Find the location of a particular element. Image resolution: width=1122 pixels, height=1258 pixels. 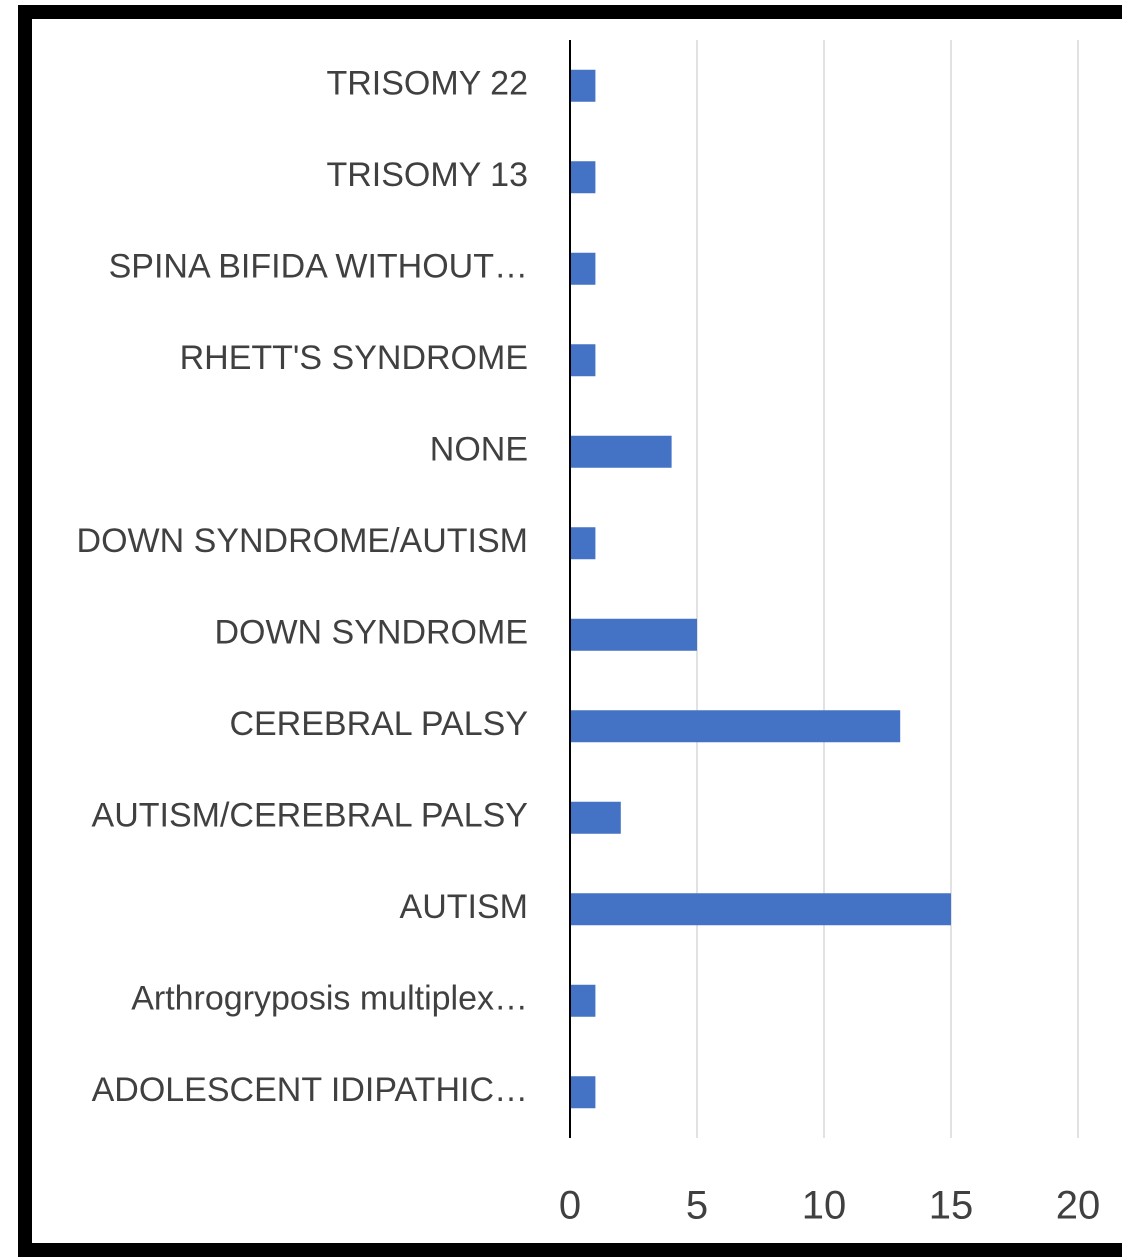

x-tick-label: 20 is located at coordinates (1078, 1206).